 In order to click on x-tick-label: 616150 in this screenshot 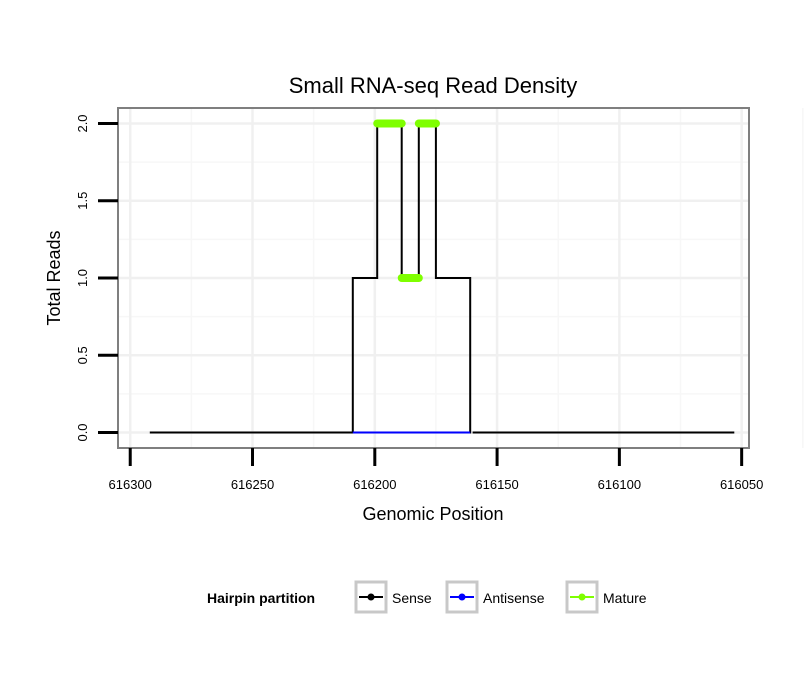, I will do `click(496, 484)`.